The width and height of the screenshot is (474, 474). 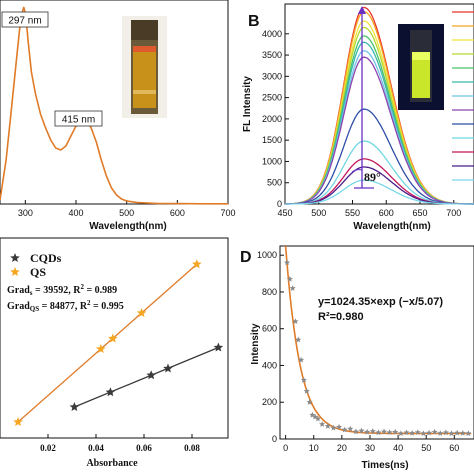 What do you see at coordinates (391, 226) in the screenshot?
I see `panel-b-xlabel: Wavelength(nm)` at bounding box center [391, 226].